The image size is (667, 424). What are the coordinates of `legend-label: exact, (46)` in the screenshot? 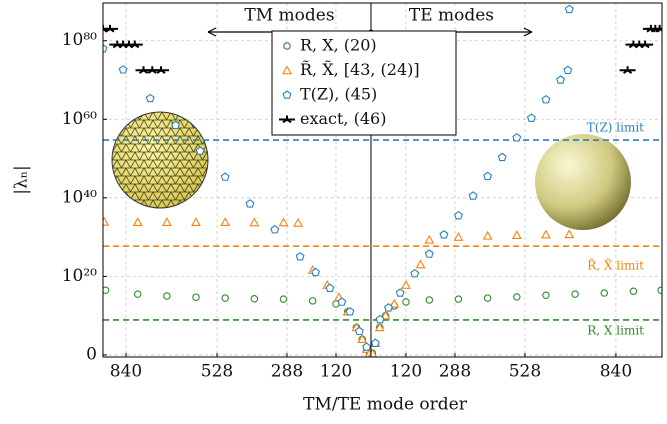 It's located at (343, 118).